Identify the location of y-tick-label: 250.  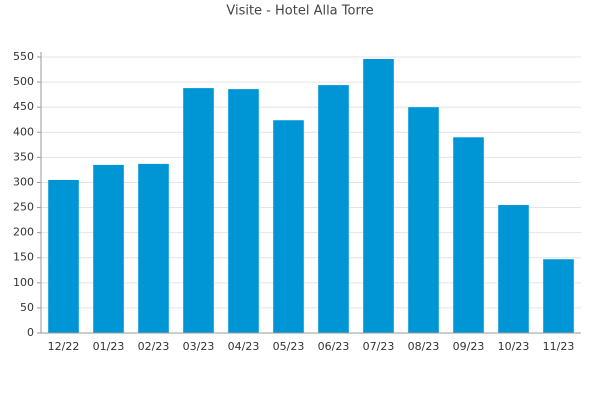
(23, 207).